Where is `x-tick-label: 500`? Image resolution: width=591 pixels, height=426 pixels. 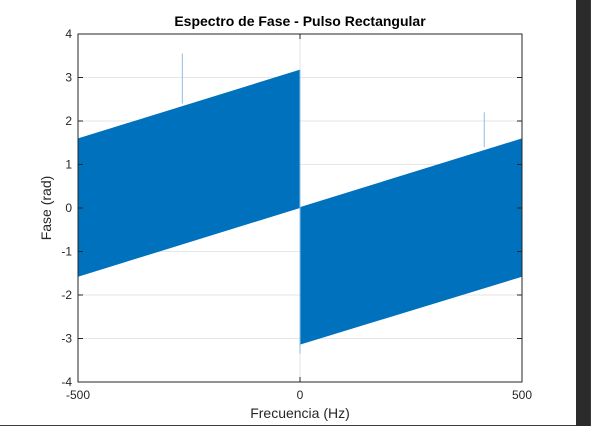
x-tick-label: 500 is located at coordinates (522, 395).